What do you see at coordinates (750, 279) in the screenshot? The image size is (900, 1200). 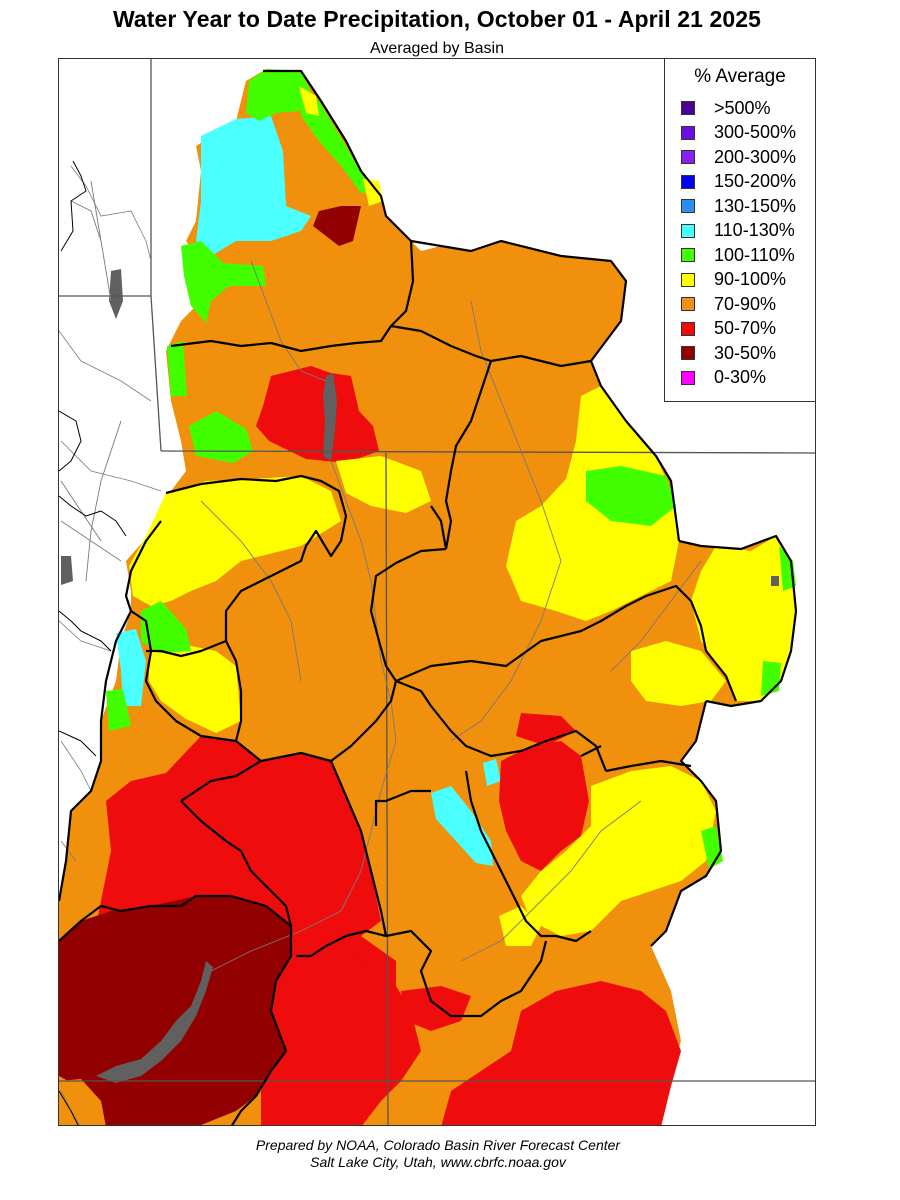 I see `legend-label: 90-100%` at bounding box center [750, 279].